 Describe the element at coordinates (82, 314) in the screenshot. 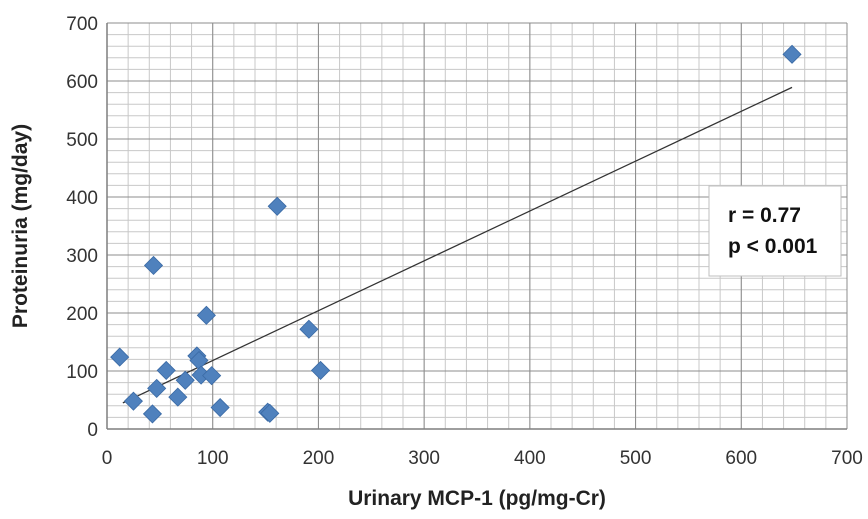

I see `y-tick-label: 200` at that location.